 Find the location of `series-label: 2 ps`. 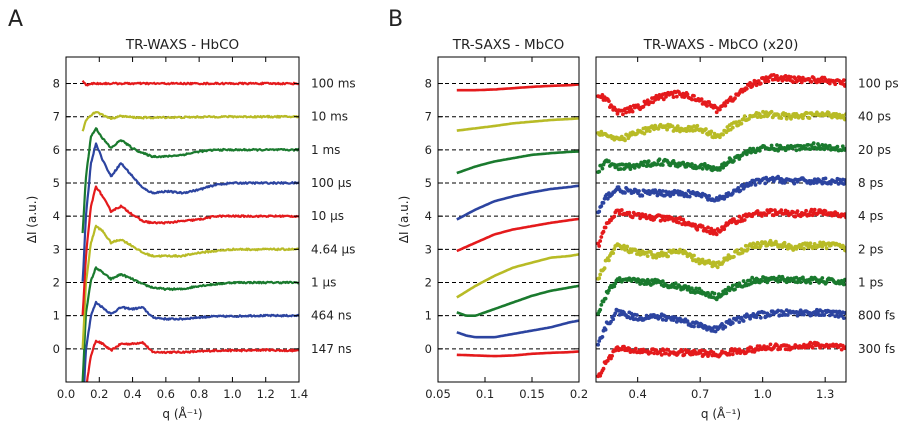

series-label: 2 ps is located at coordinates (870, 249).